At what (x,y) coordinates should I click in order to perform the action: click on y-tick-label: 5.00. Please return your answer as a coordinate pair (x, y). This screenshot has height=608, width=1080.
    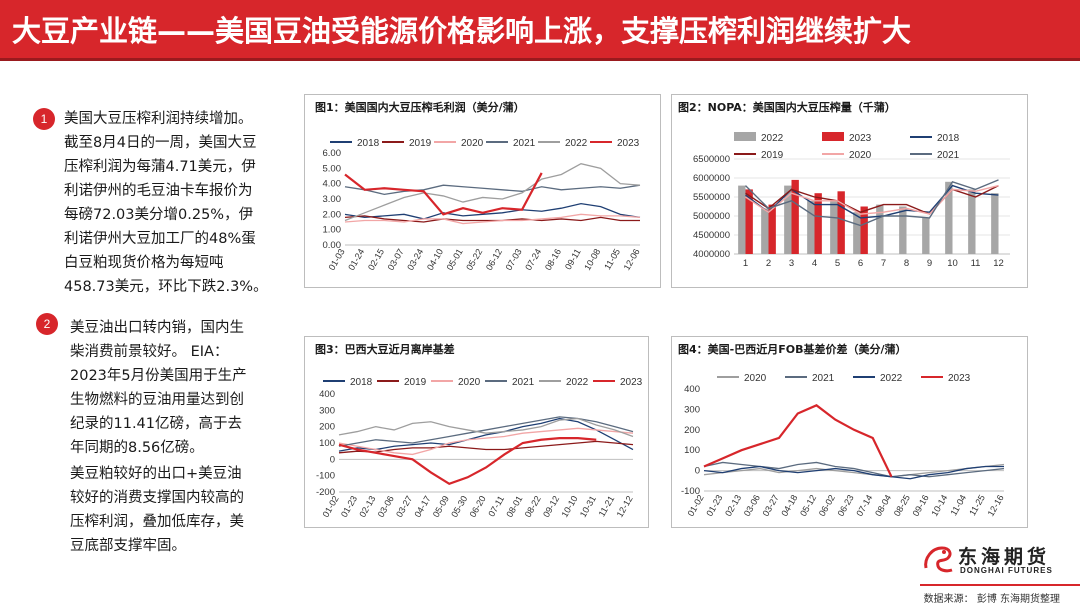
    Looking at the image, I should click on (332, 168).